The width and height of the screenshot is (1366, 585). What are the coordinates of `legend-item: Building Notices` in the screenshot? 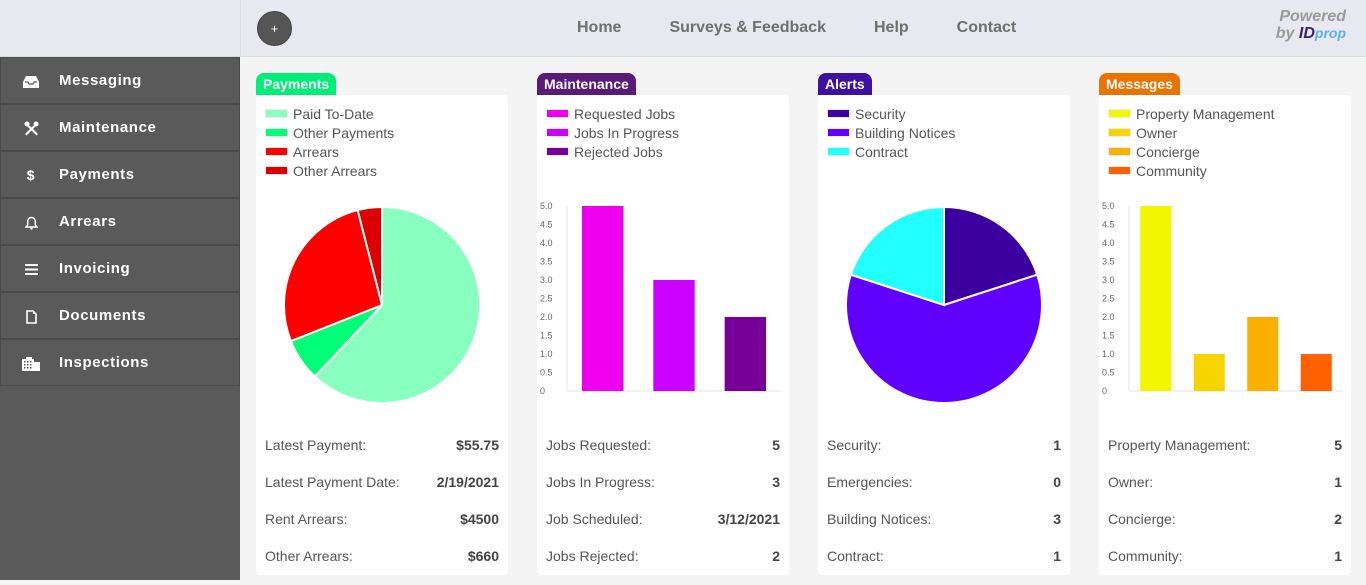 It's located at (891, 132).